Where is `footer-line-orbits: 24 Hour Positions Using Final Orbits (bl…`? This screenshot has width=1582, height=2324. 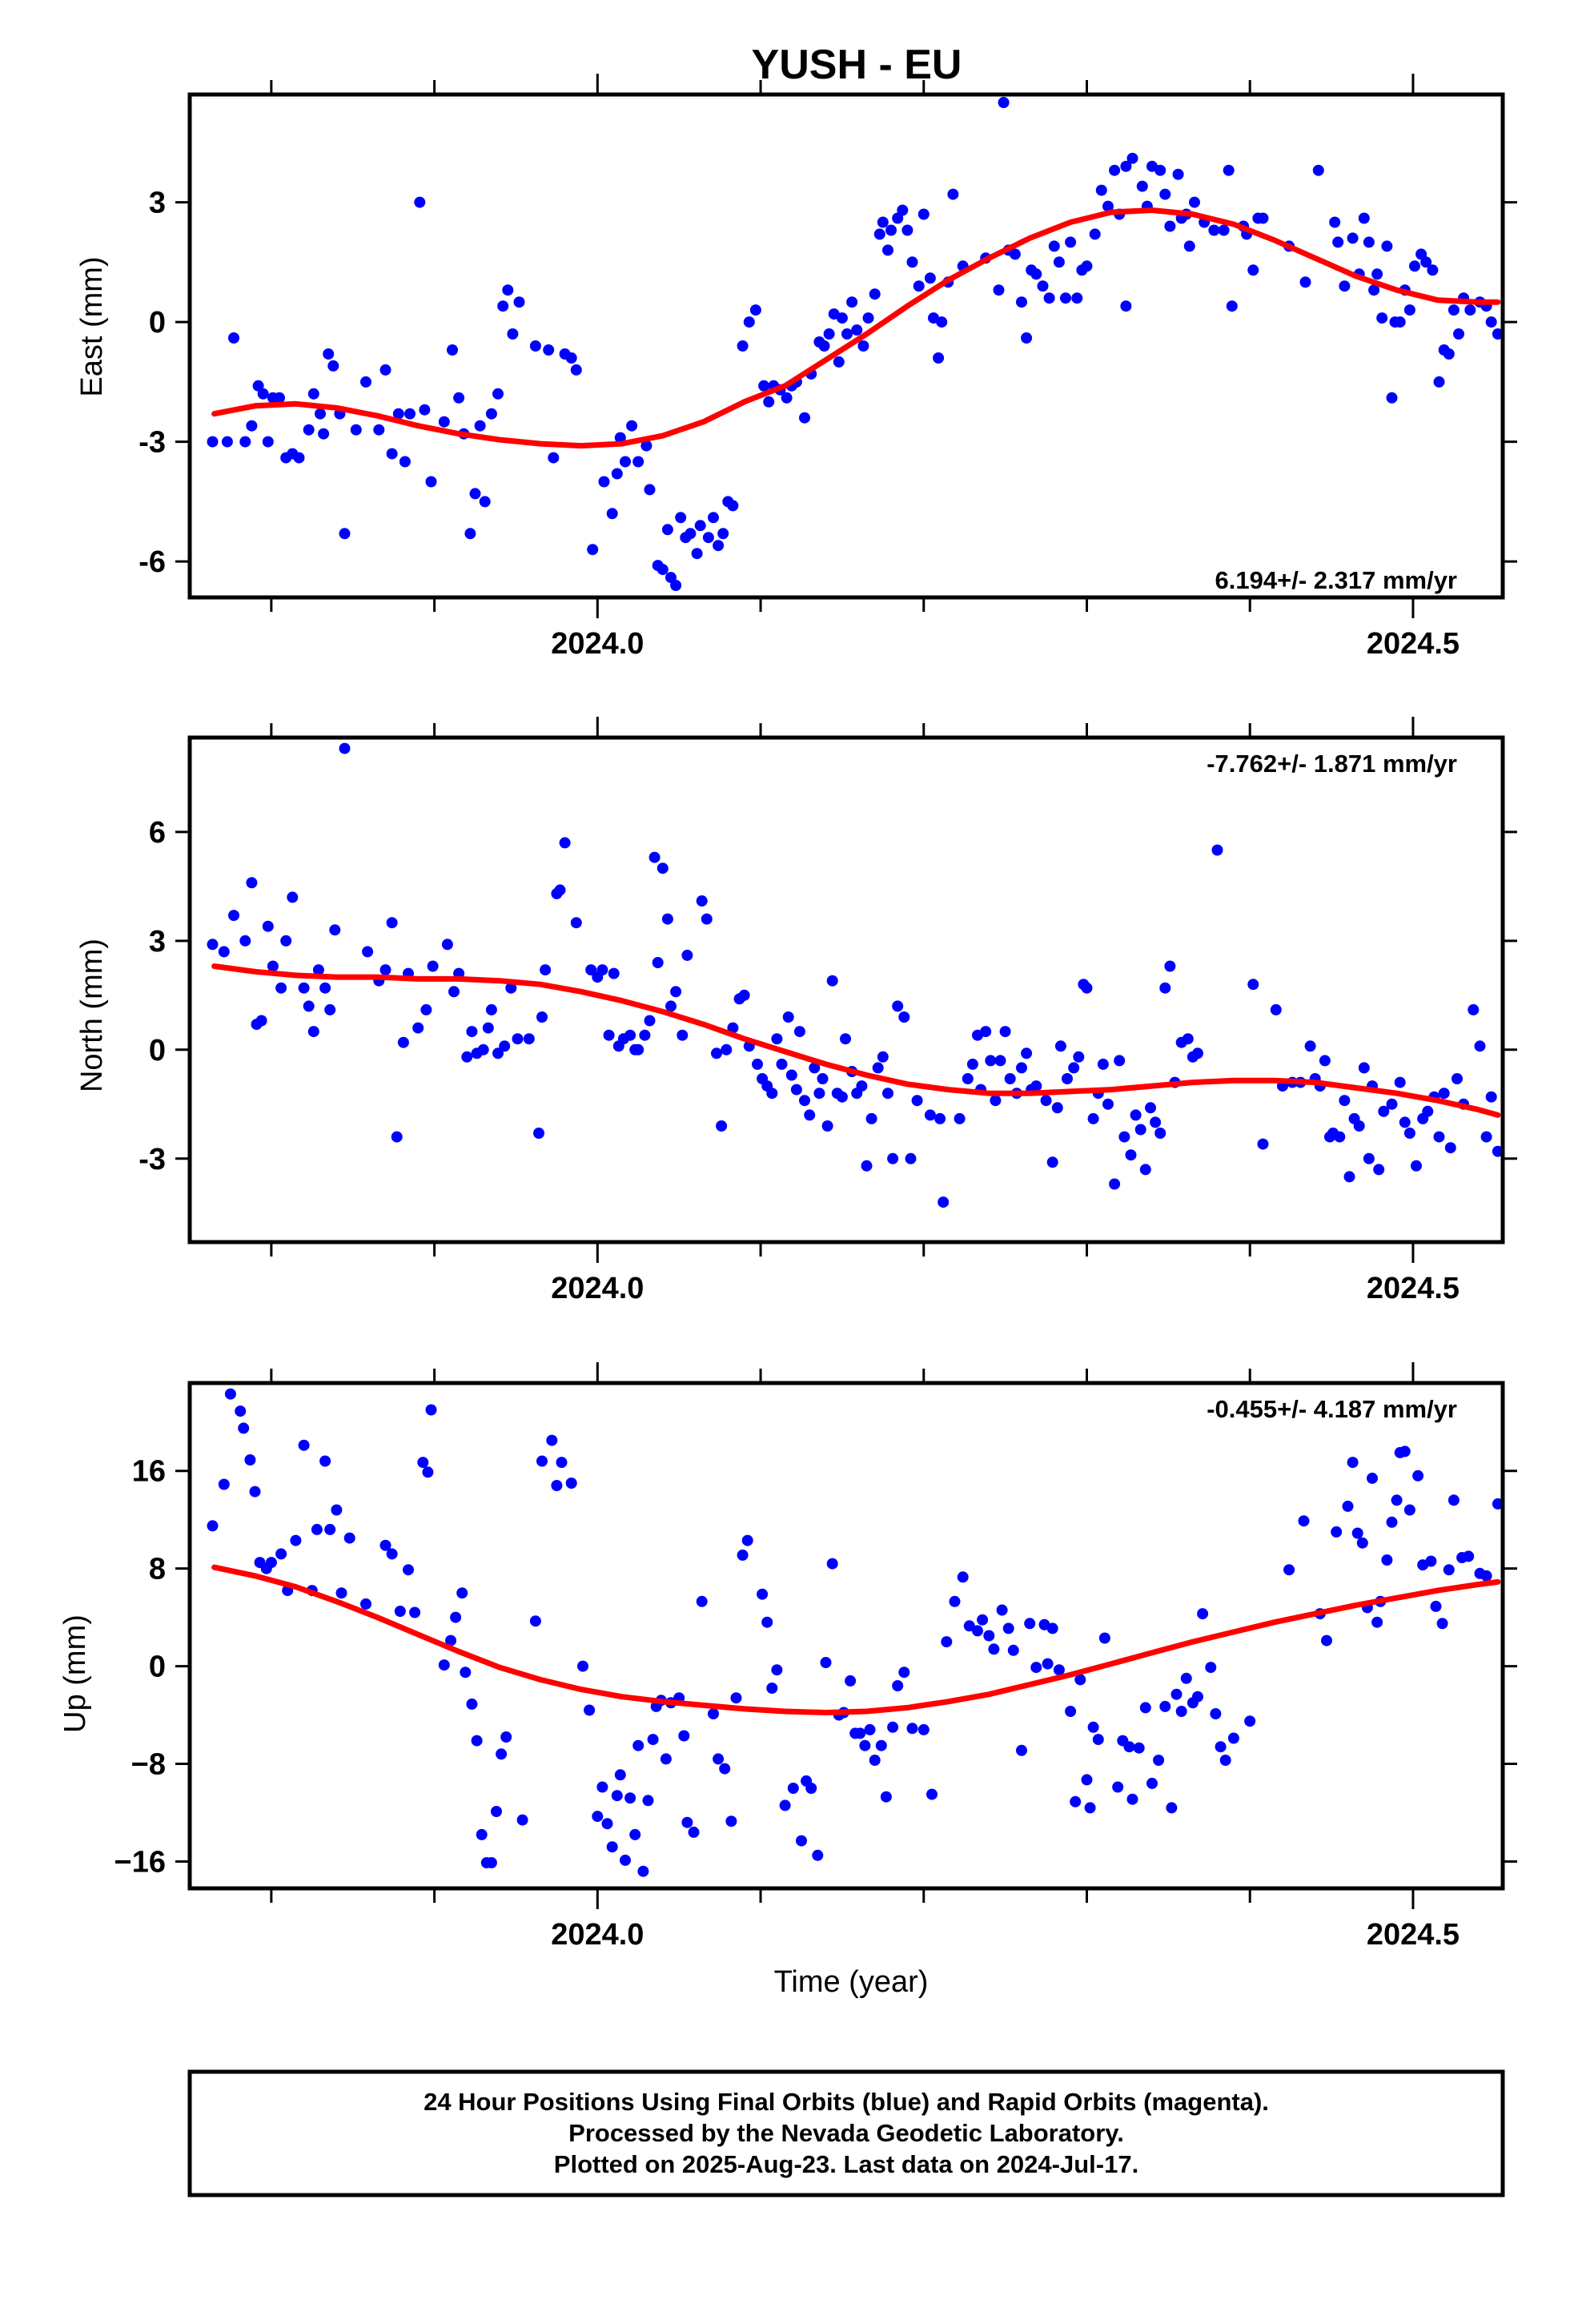 footer-line-orbits: 24 Hour Positions Using Final Orbits (bl… is located at coordinates (847, 2102).